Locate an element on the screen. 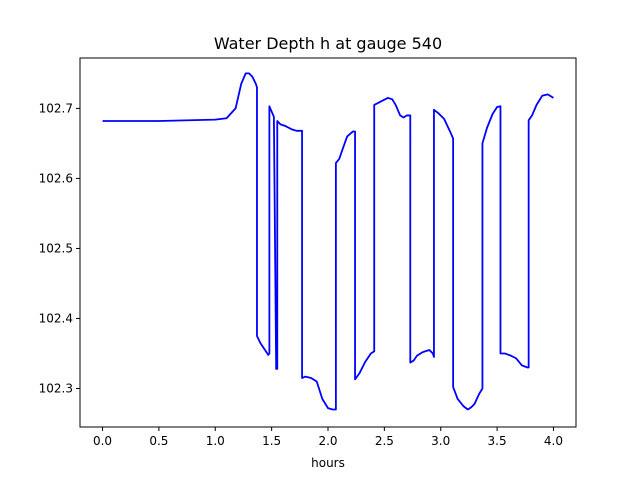 This screenshot has width=640, height=480. x-tick-label: 1.5 is located at coordinates (271, 441).